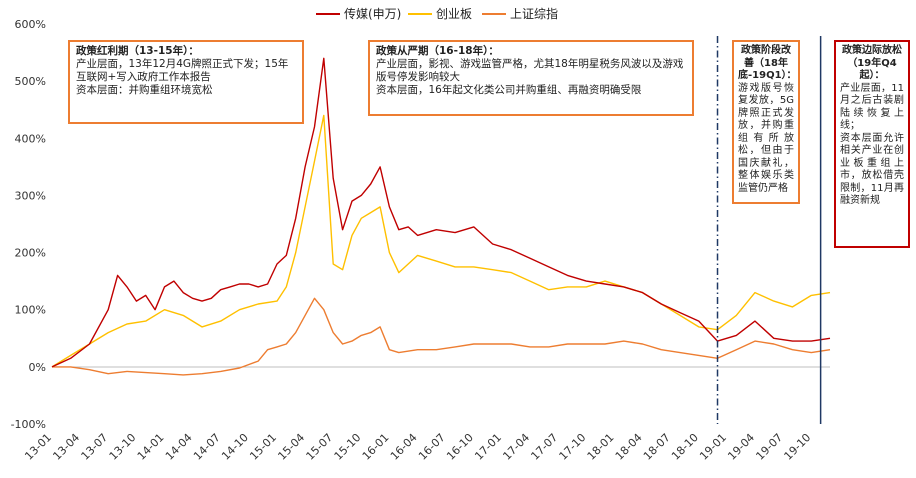  I want to click on y-tick-label: -100%, so click(28, 424).